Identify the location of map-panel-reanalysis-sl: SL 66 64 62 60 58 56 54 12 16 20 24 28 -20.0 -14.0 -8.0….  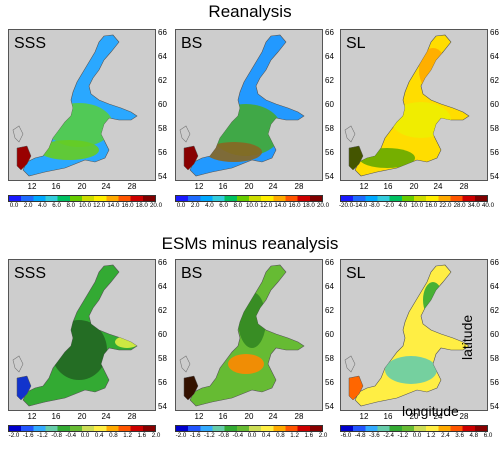
(419, 122).